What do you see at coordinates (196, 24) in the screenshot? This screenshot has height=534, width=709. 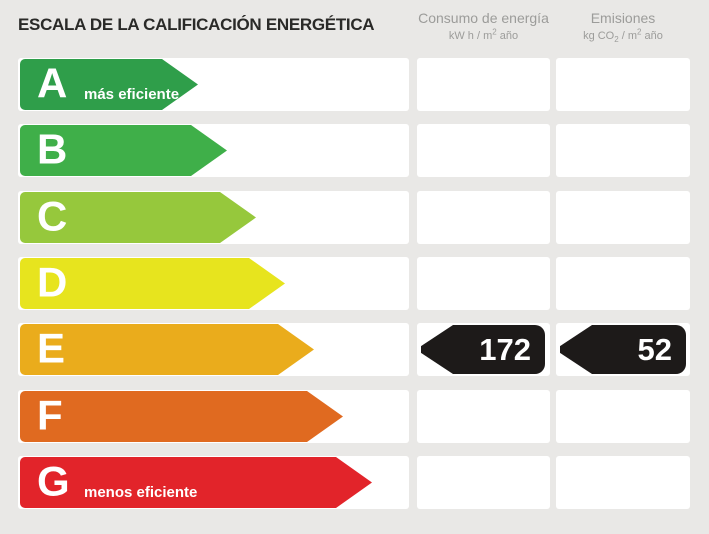 I see `page-title: ESCALA DE LA CALIFICACIÓN ENERGÉTICA` at bounding box center [196, 24].